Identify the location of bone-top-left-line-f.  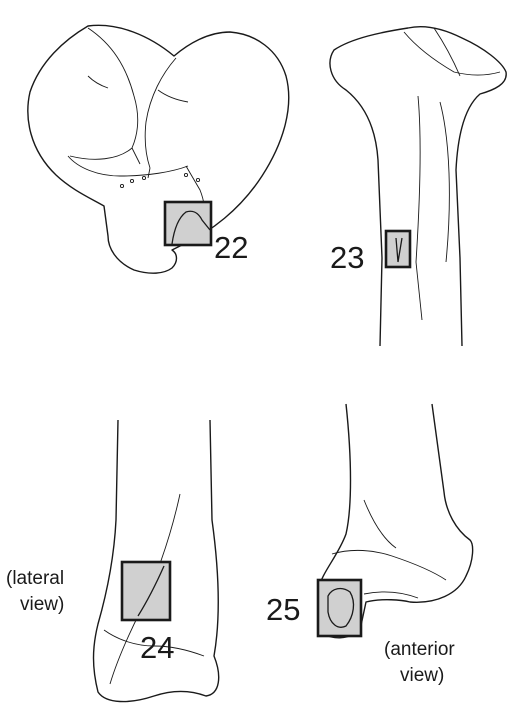
(138, 89).